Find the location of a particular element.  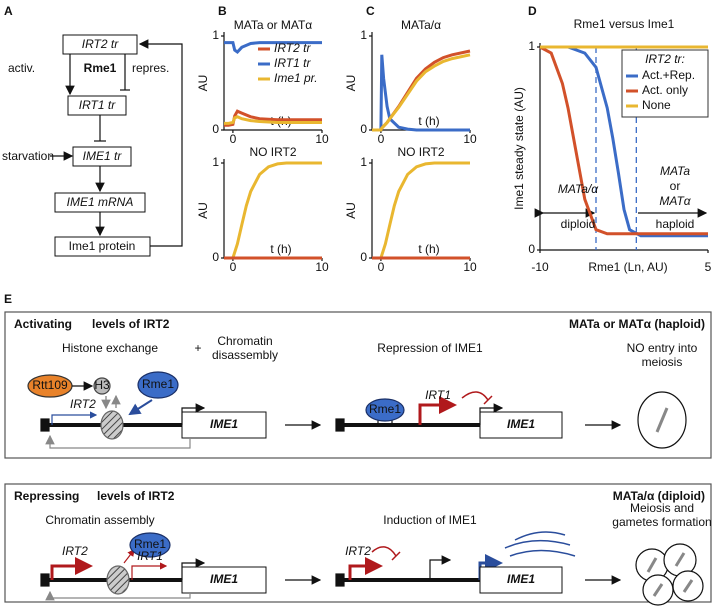

chart-title: MATa or MATα is located at coordinates (273, 25).